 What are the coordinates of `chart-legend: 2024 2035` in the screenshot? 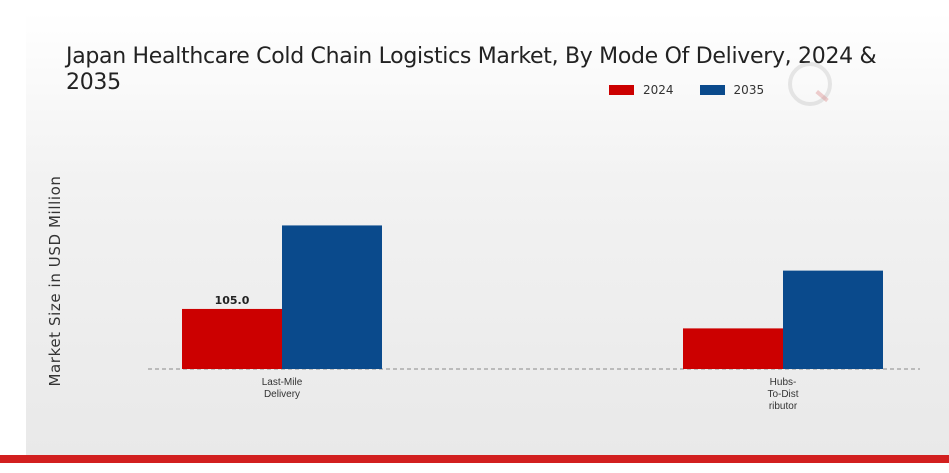 It's located at (699, 90).